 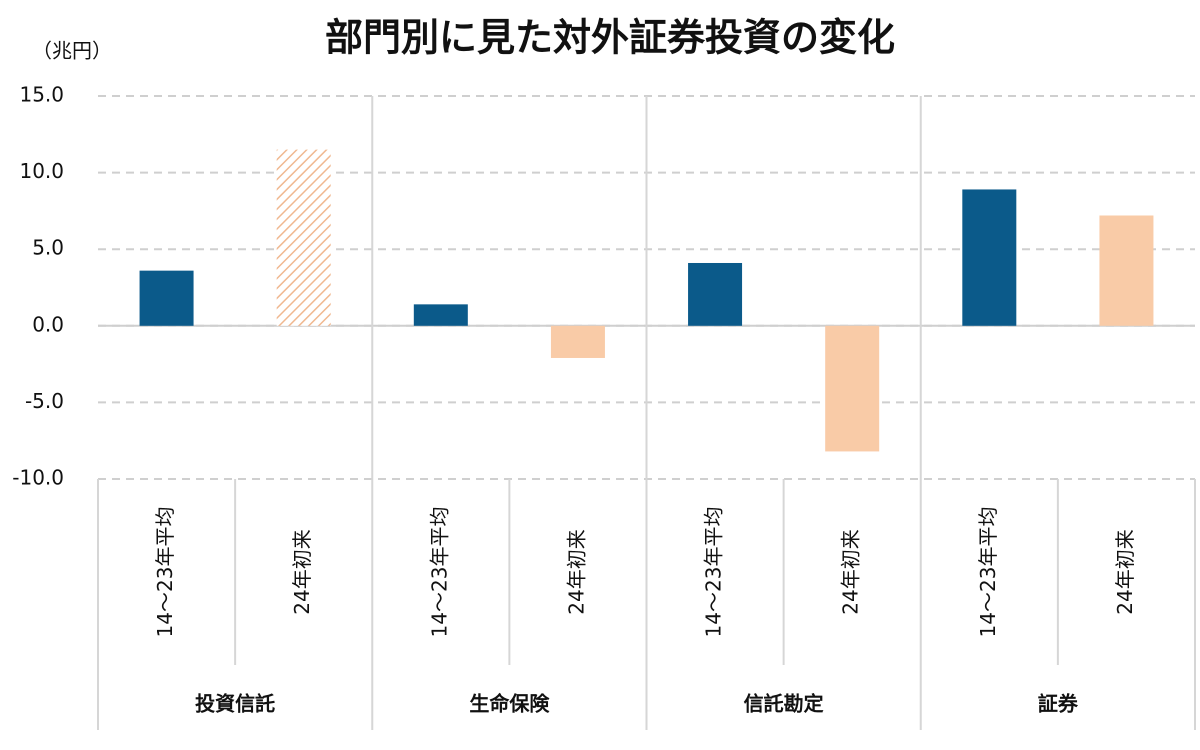 I want to click on x-group-label: 信託勘定, so click(x=784, y=704).